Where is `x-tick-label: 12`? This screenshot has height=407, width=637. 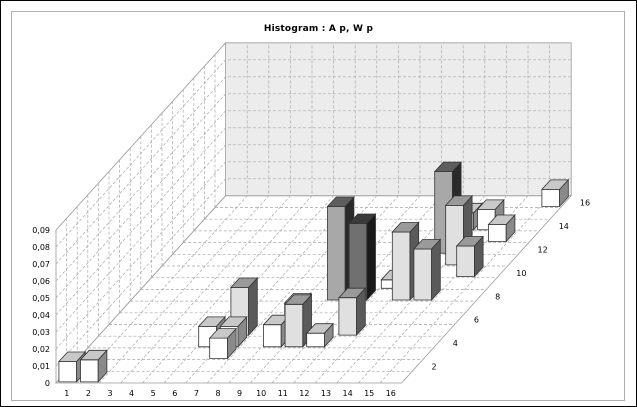
x-tick-label: 12 is located at coordinates (304, 393).